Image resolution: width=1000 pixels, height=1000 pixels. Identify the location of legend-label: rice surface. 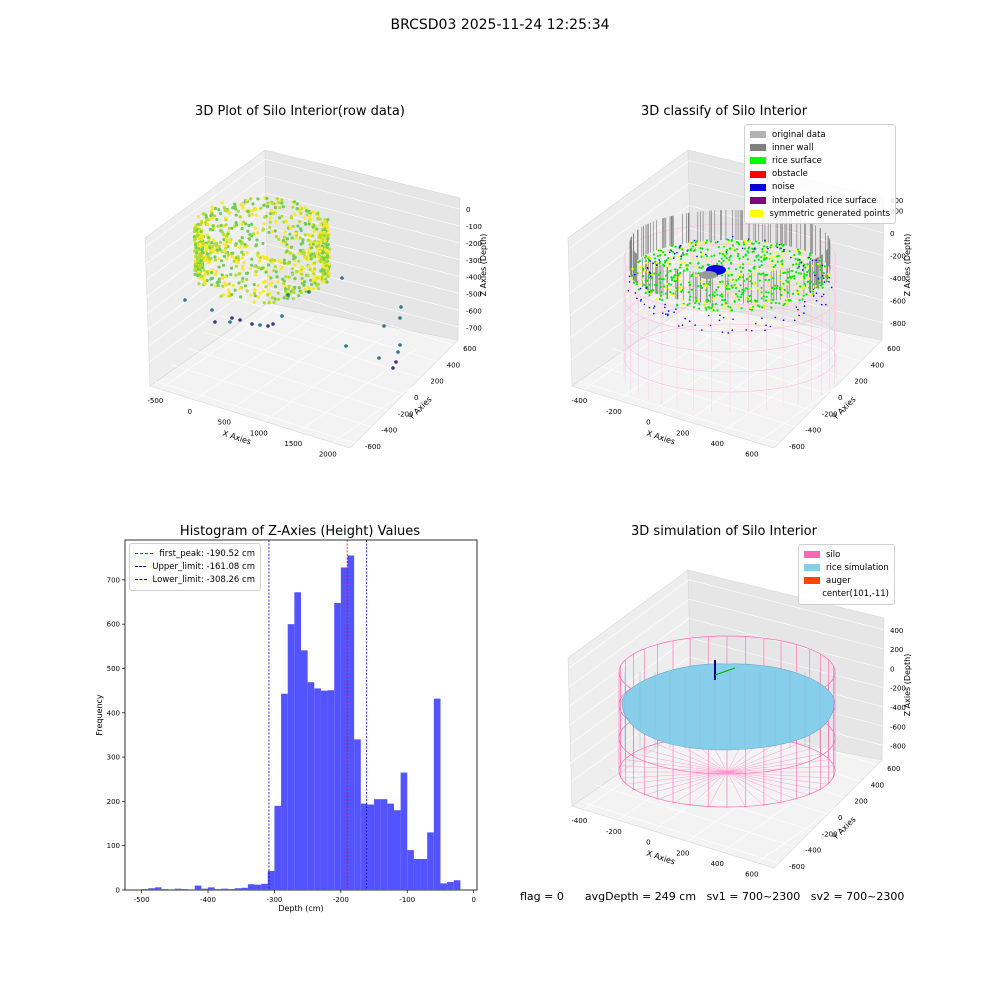
(797, 160).